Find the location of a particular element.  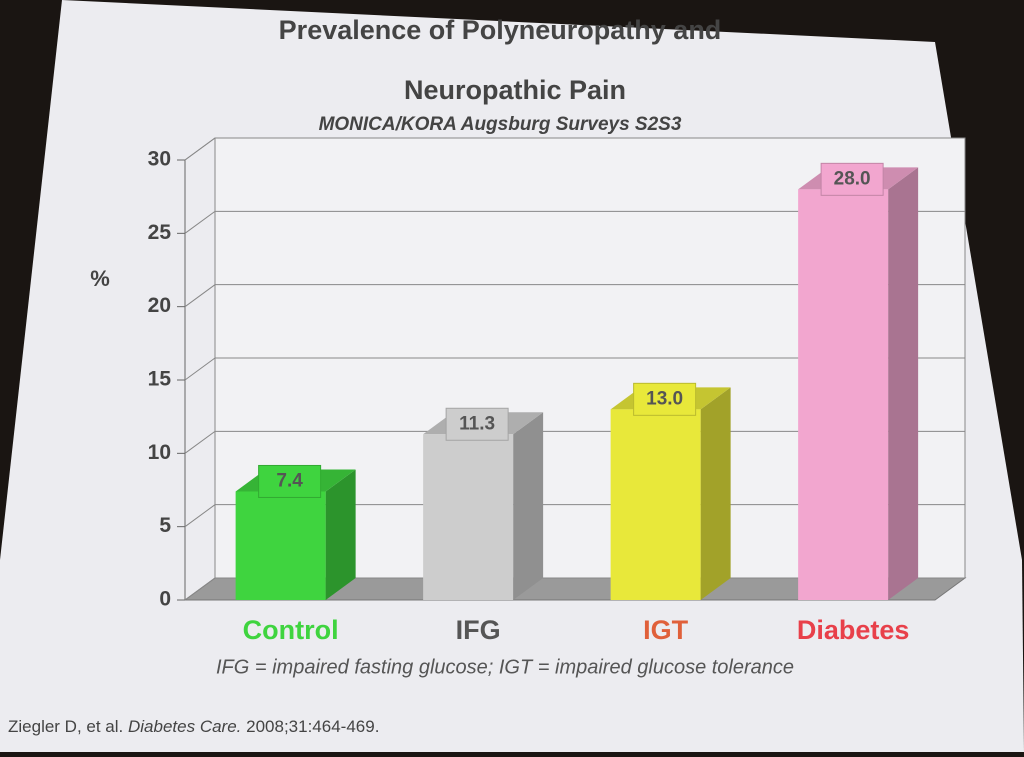

citation-journal: Diabetes Care. is located at coordinates (184, 726).